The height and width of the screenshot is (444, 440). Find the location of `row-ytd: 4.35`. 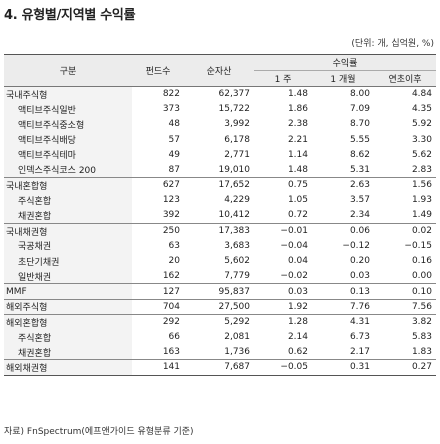

row-ytd: 4.35 is located at coordinates (421, 109).